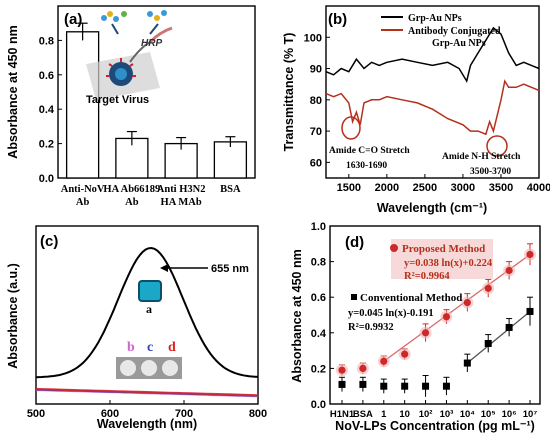 This screenshot has height=436, width=550. I want to click on amide-nh-range: 3500-3700, so click(490, 172).